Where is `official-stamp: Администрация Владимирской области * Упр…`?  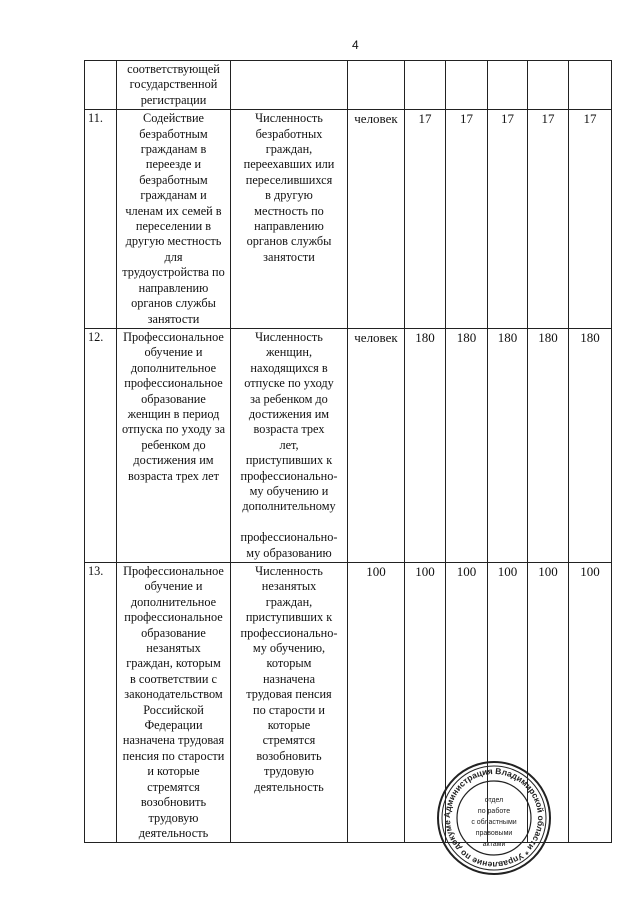 official-stamp: Администрация Владимирской области * Упр… is located at coordinates (493, 817).